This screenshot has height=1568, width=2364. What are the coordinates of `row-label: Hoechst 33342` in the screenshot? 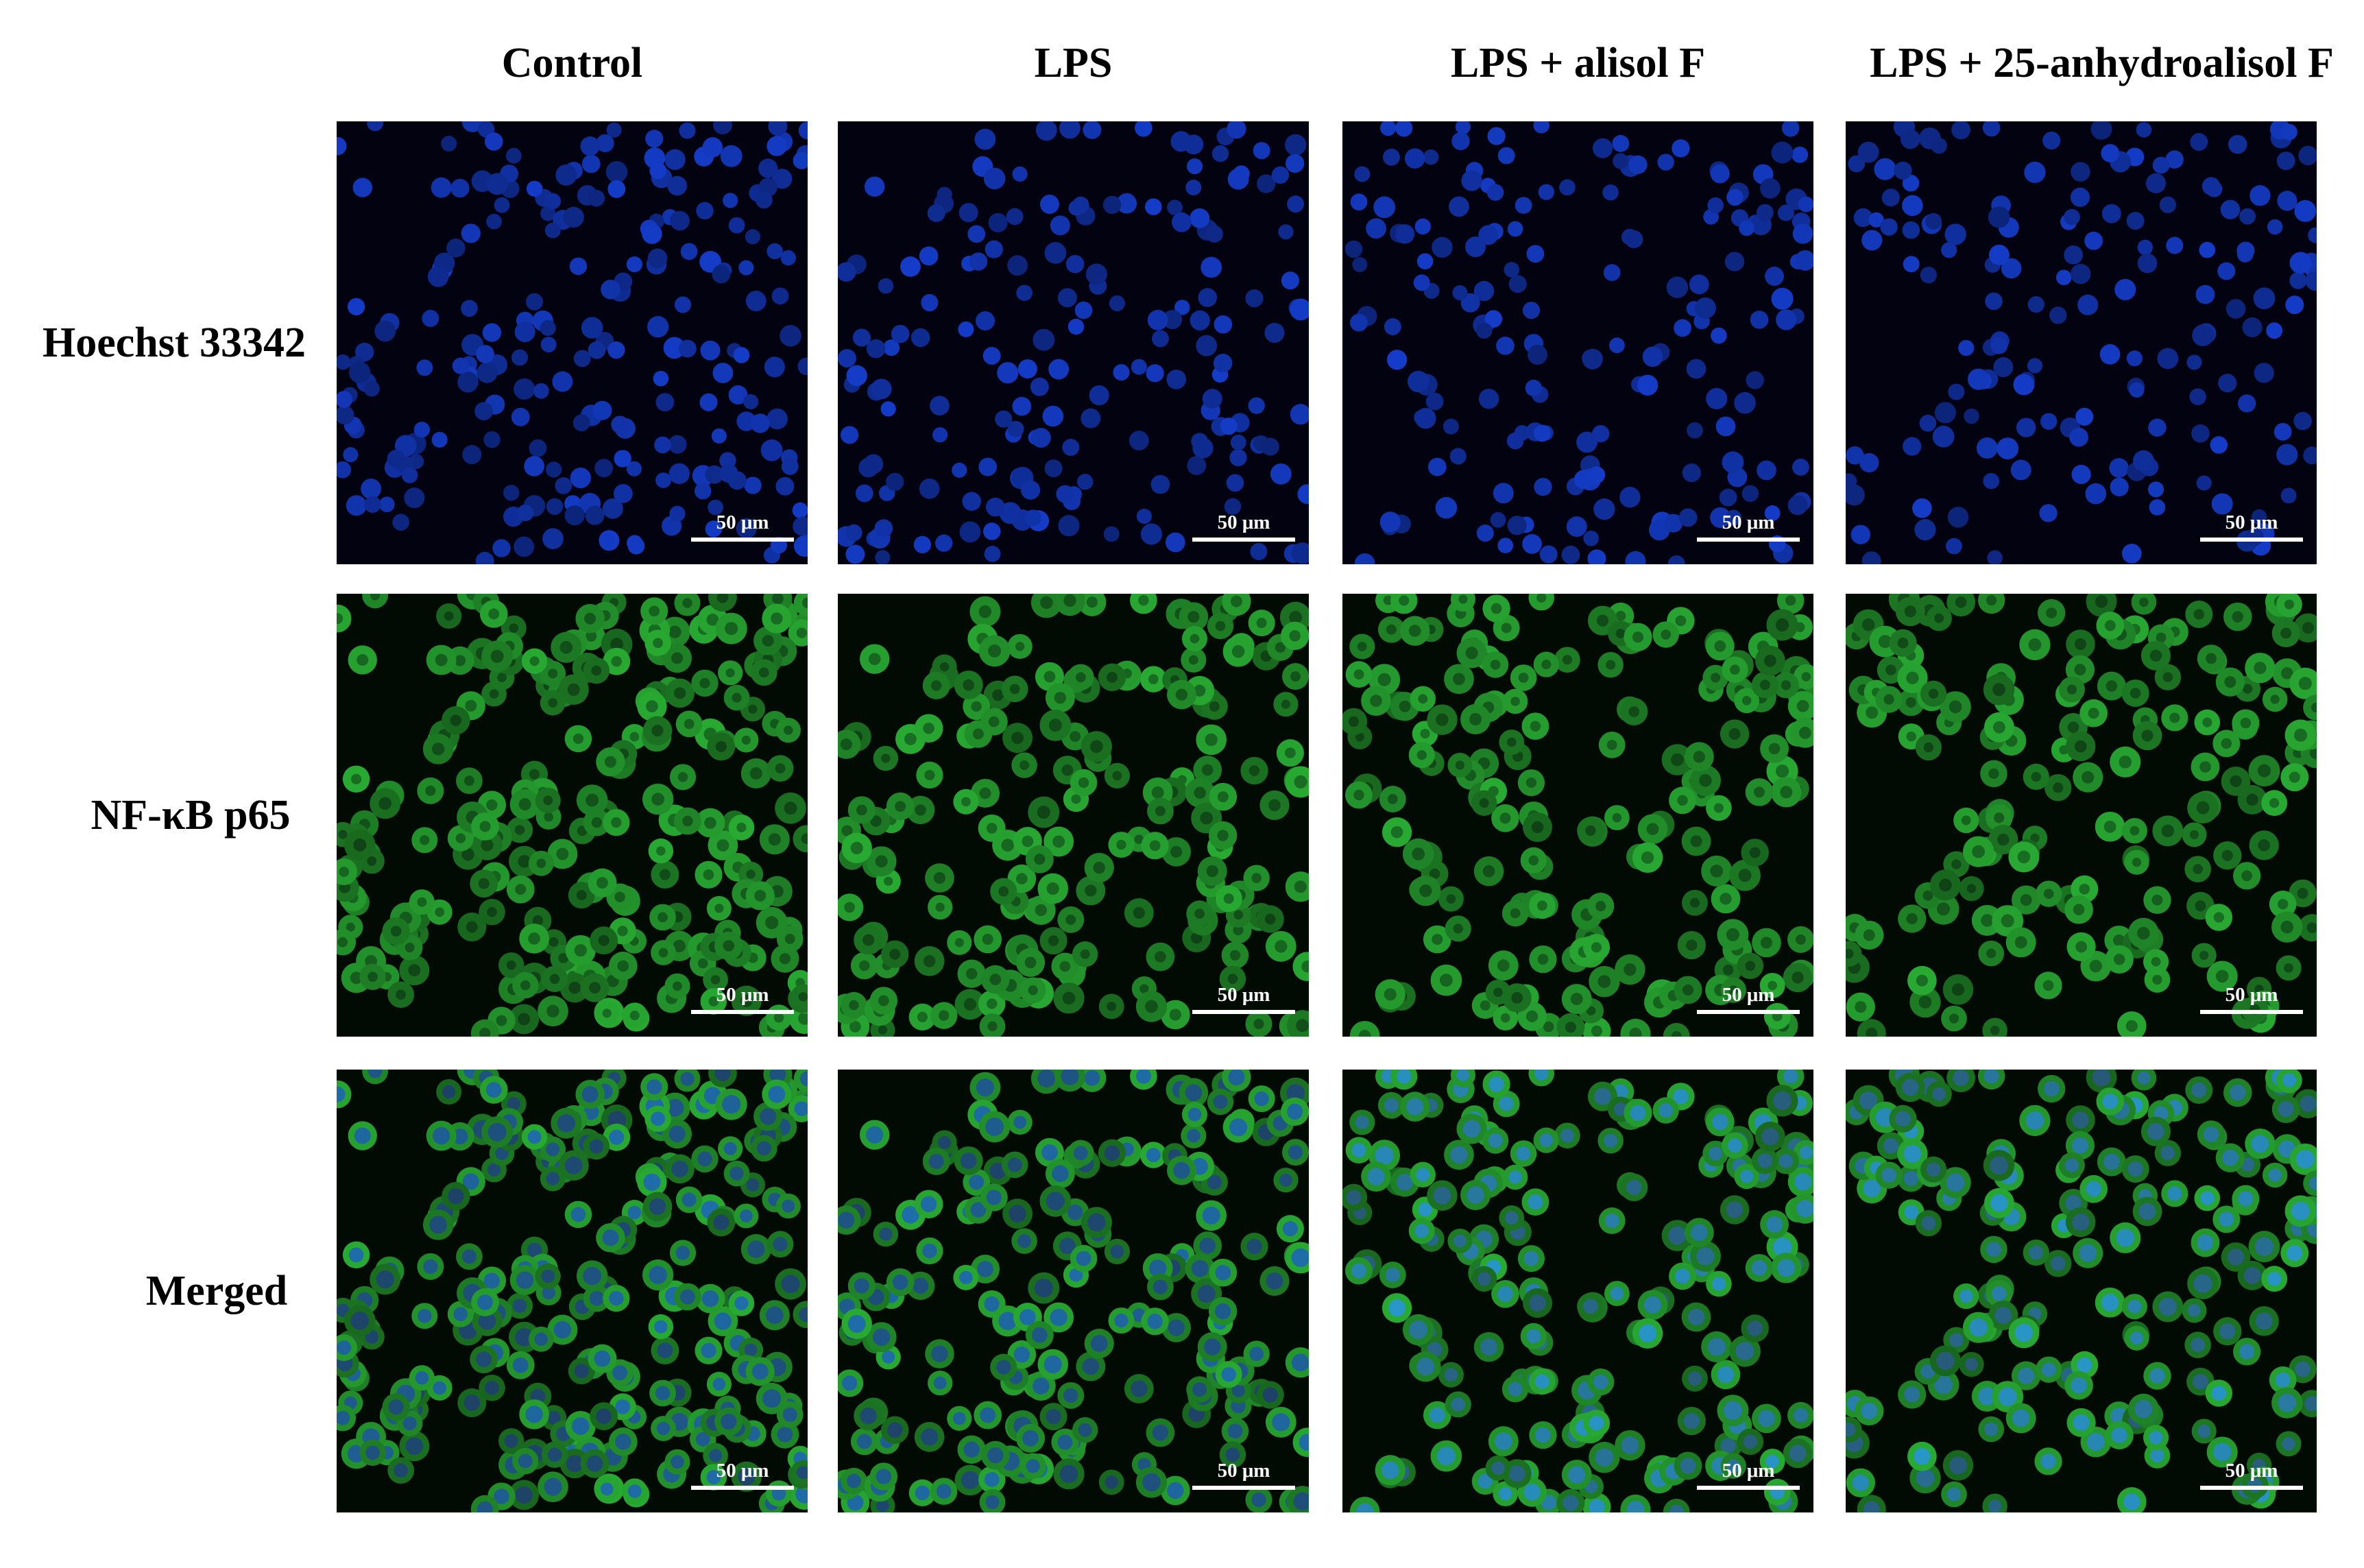 It's located at (174, 343).